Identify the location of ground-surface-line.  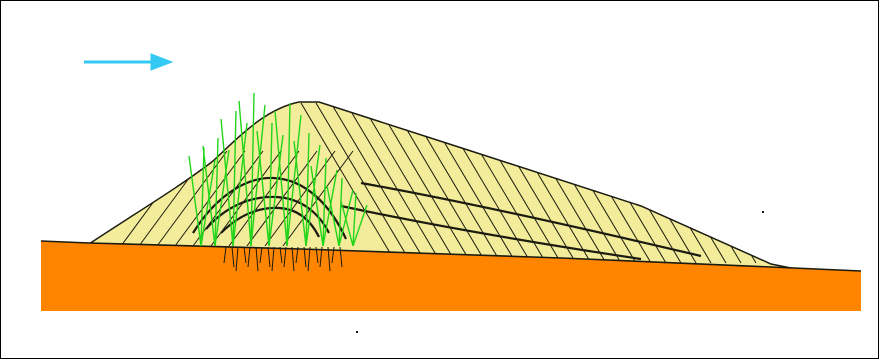
(451, 256).